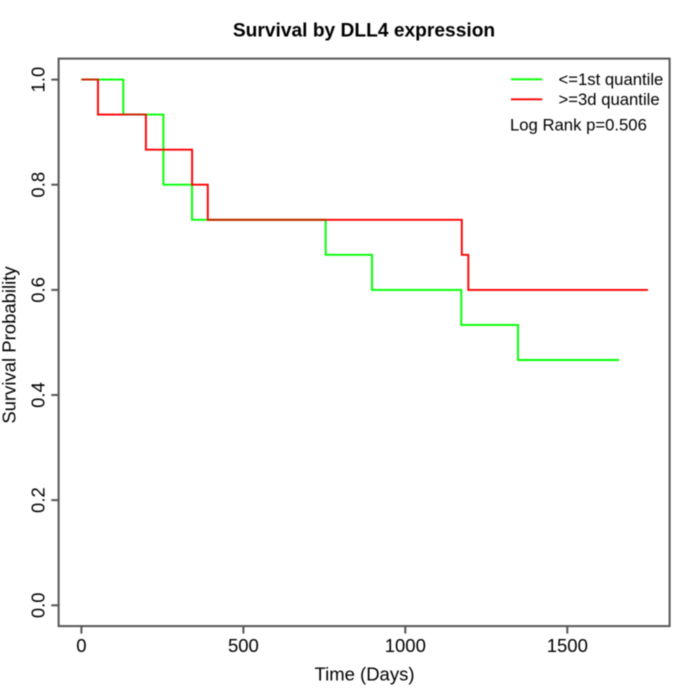 This screenshot has height=700, width=700. I want to click on svg-text: 0.4, so click(38, 395).